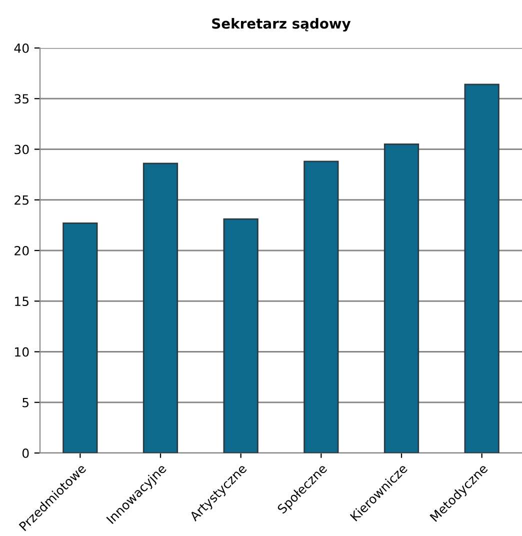 The height and width of the screenshot is (536, 522). Describe the element at coordinates (21, 48) in the screenshot. I see `y-tick-label: 40` at that location.